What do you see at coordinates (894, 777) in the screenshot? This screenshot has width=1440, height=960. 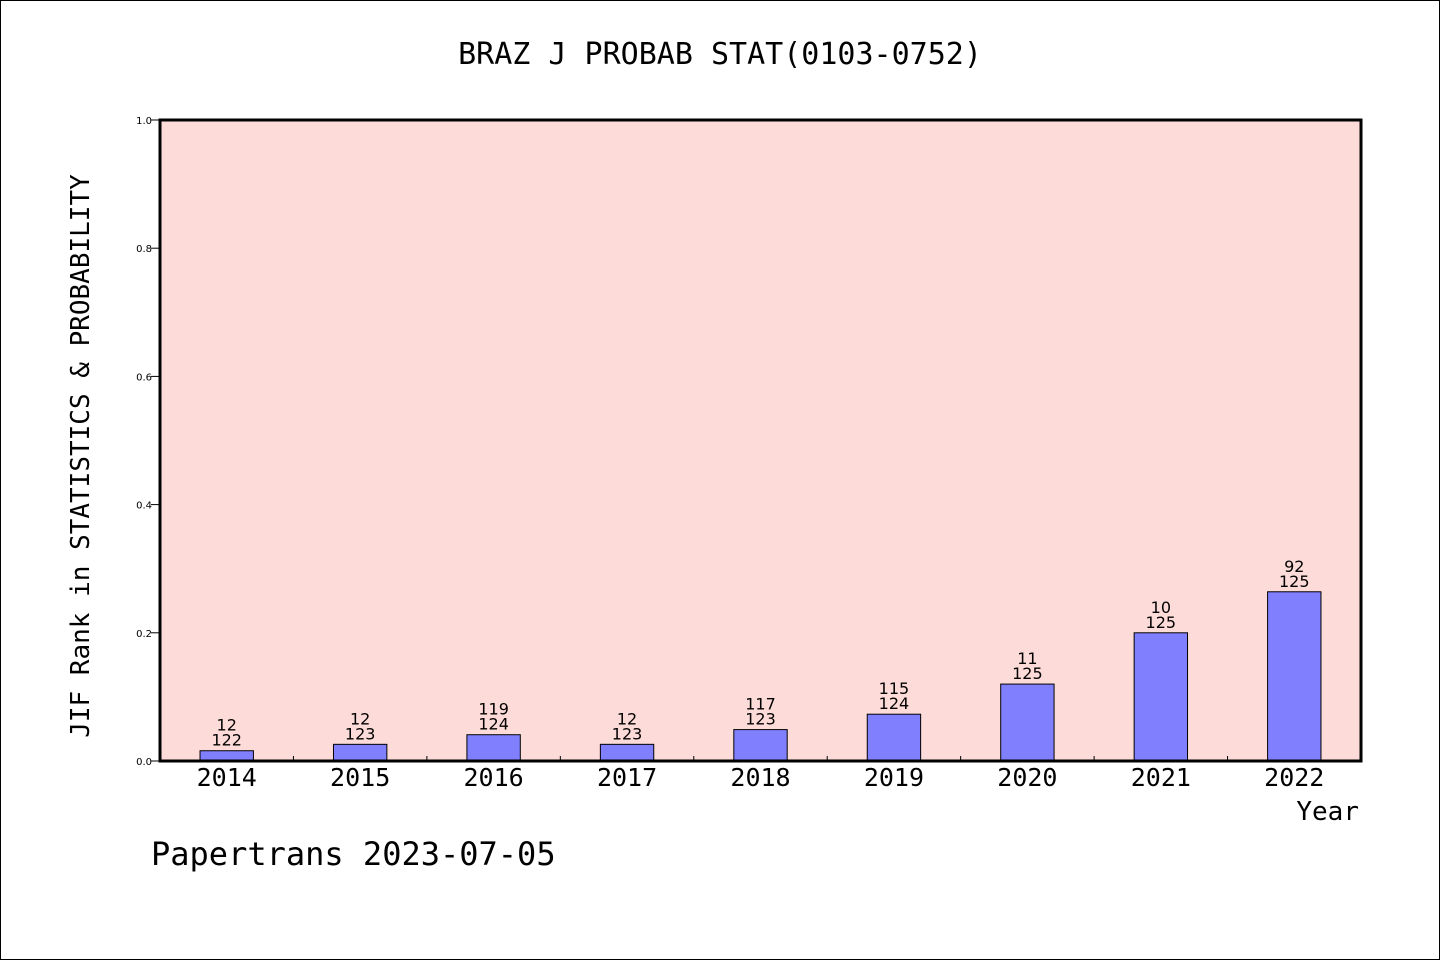 I see `x-tick-label: 2019` at bounding box center [894, 777].